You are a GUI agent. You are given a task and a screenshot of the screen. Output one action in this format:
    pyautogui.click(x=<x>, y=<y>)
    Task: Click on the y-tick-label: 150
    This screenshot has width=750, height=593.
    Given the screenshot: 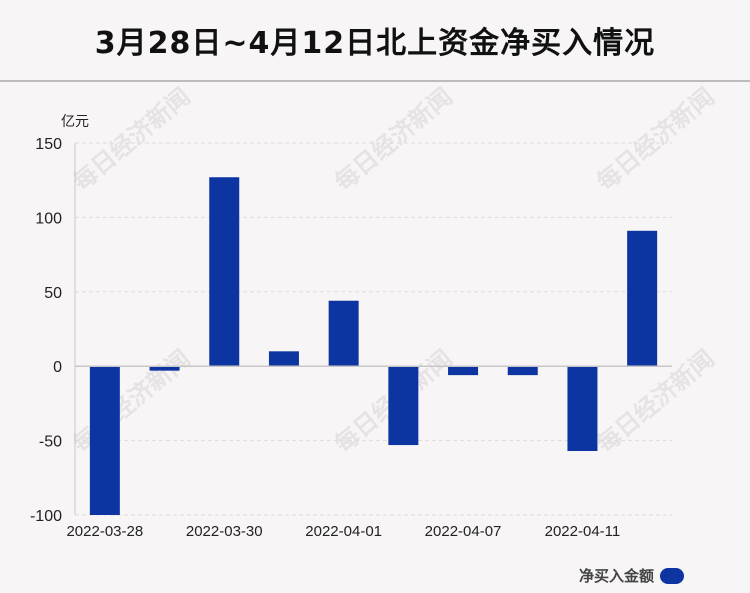 What is the action you would take?
    pyautogui.click(x=48, y=144)
    